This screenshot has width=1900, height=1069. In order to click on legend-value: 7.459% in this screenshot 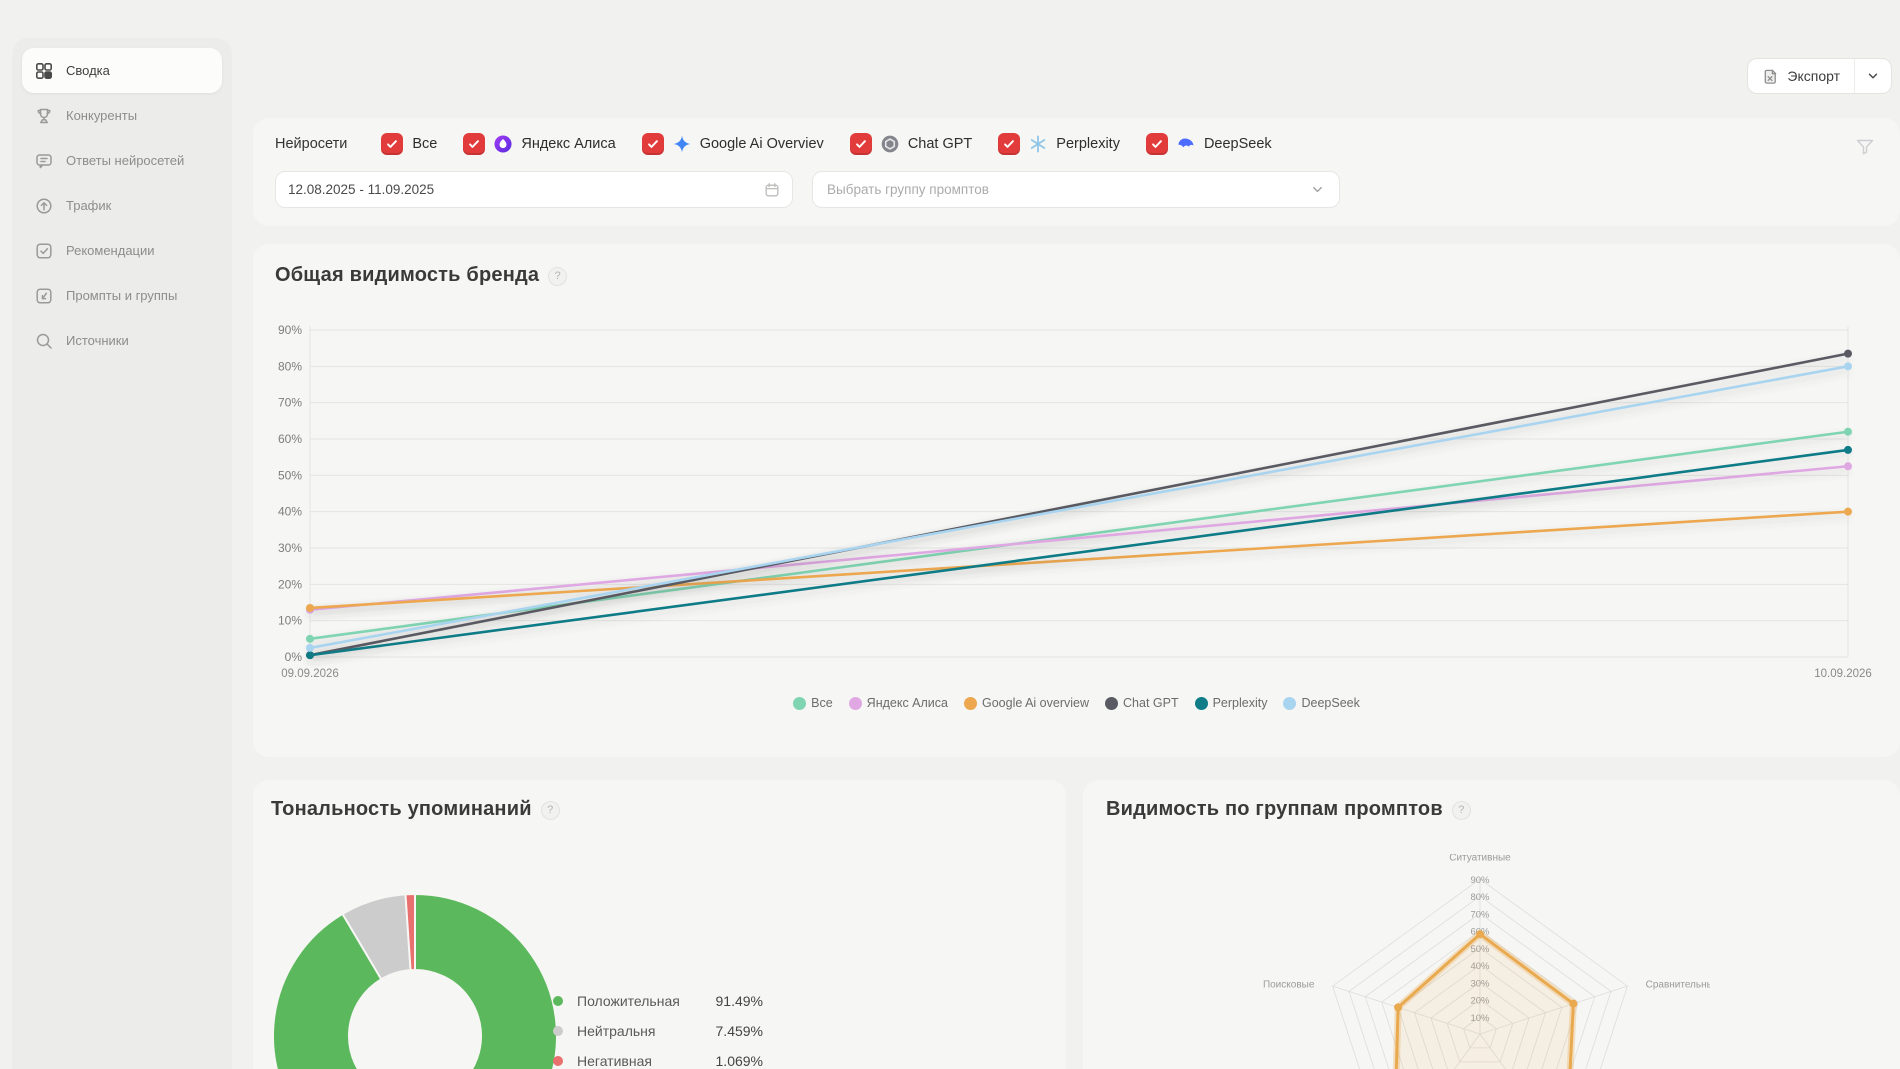, I will do `click(739, 1031)`.